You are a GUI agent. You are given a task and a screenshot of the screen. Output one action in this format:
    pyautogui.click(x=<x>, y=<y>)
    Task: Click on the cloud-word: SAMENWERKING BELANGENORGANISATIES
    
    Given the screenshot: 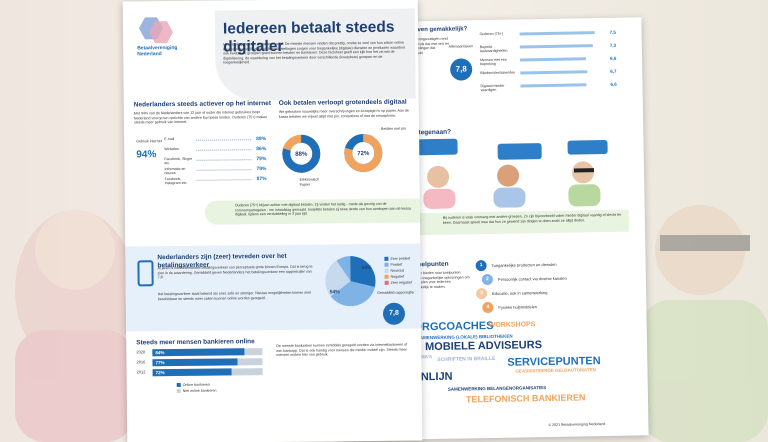 What is the action you would take?
    pyautogui.click(x=497, y=388)
    